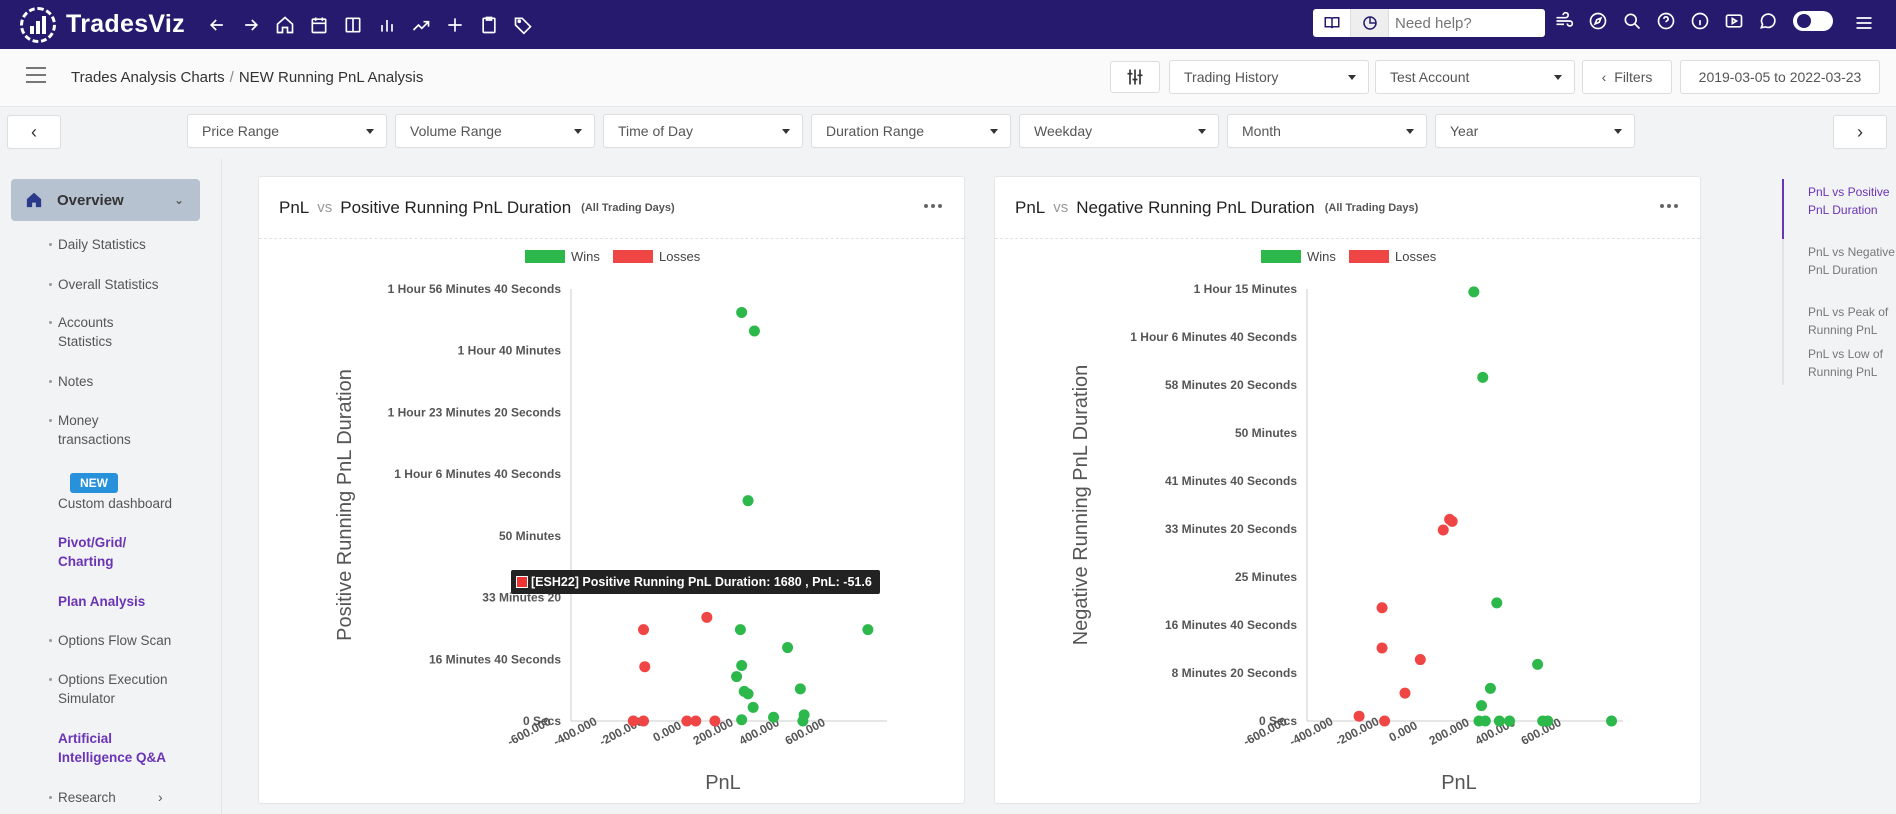  What do you see at coordinates (1231, 625) in the screenshot?
I see `y-tick-label: 16 Minutes 40 Seconds` at bounding box center [1231, 625].